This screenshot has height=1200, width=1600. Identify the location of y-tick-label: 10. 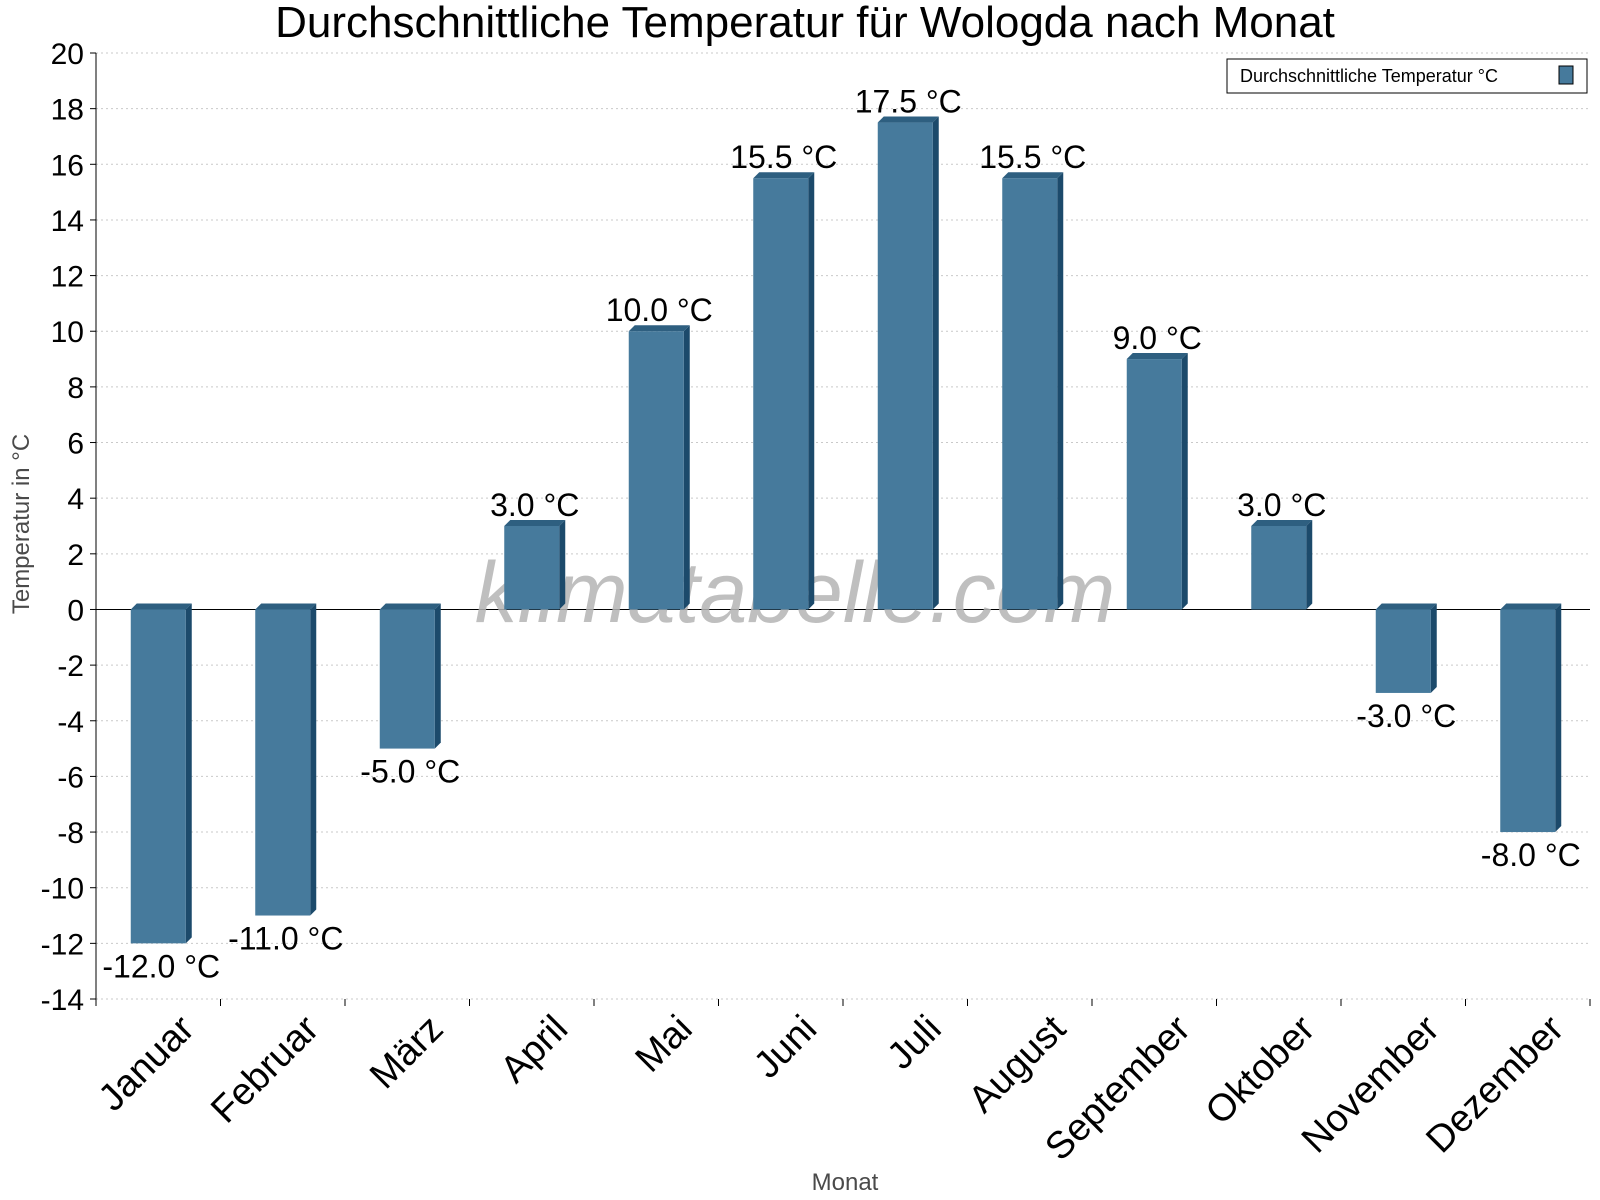
(67, 332).